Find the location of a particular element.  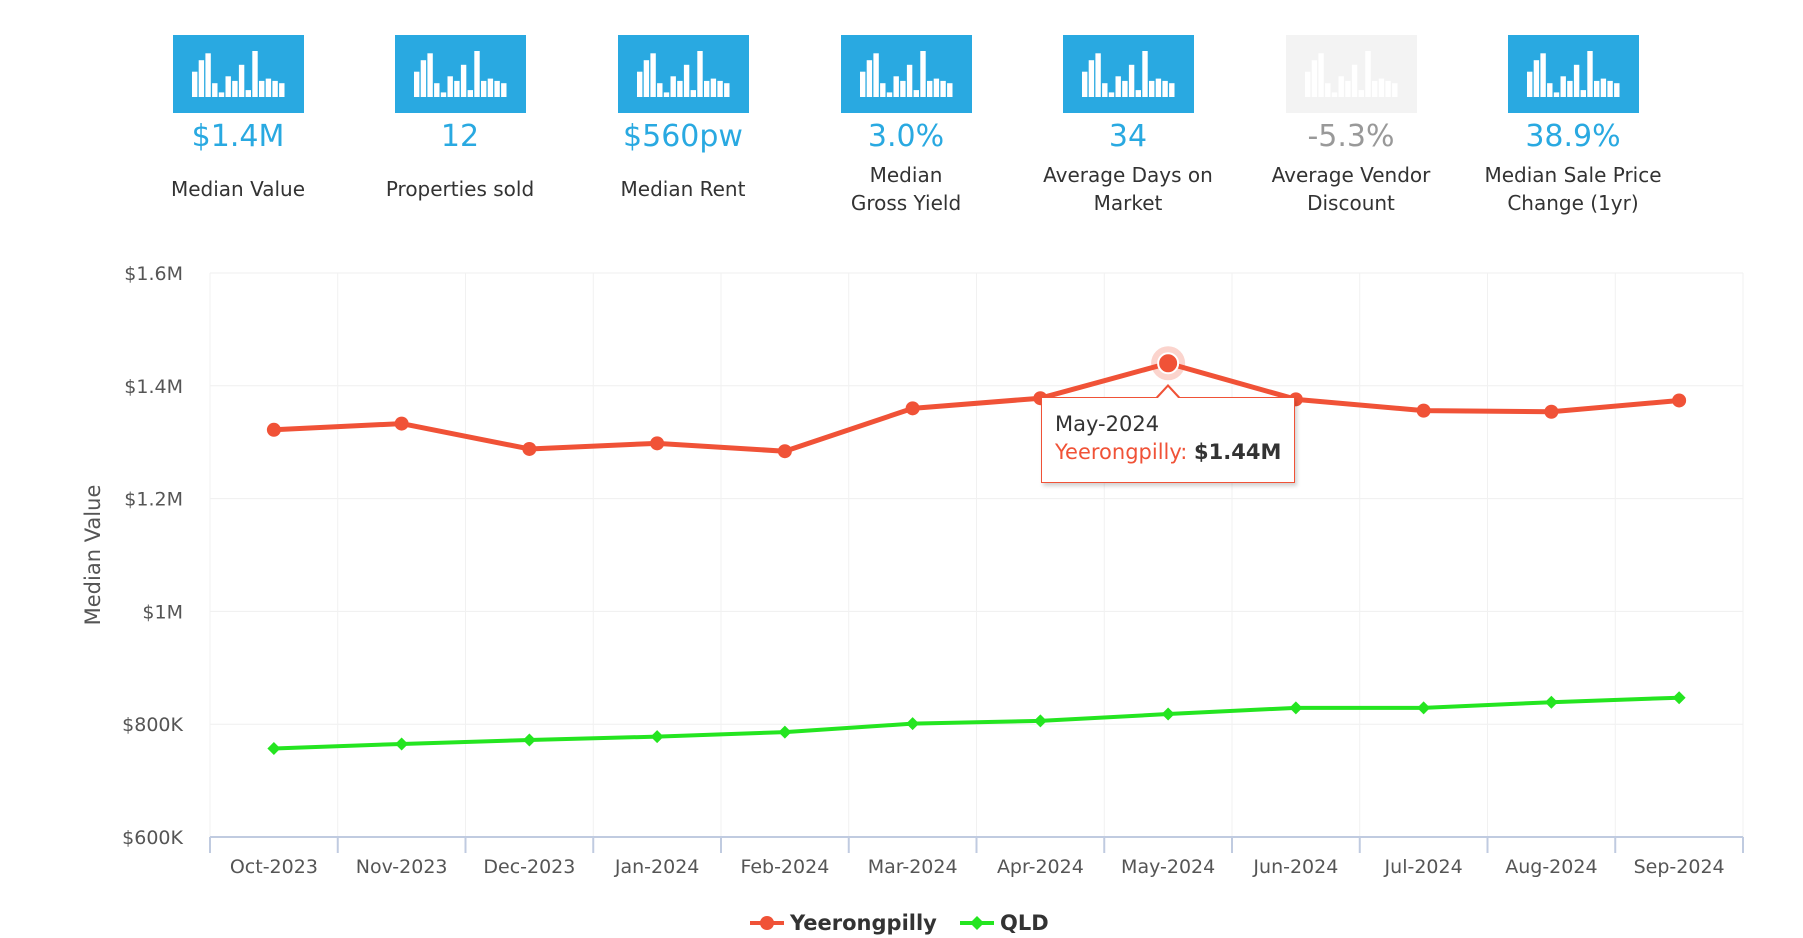

stat-value: -5.3% is located at coordinates (1351, 136).